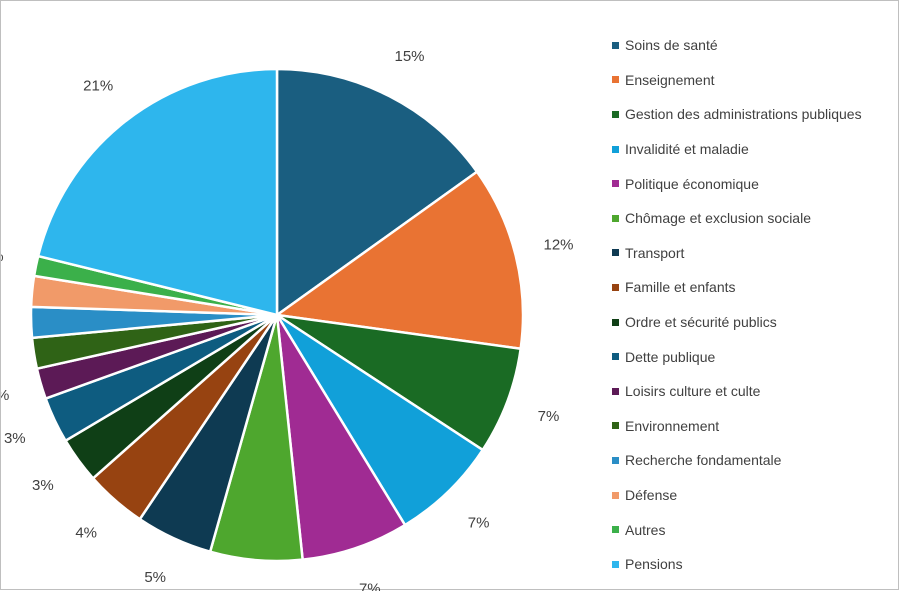  What do you see at coordinates (737, 529) in the screenshot?
I see `legend-item: Autres` at bounding box center [737, 529].